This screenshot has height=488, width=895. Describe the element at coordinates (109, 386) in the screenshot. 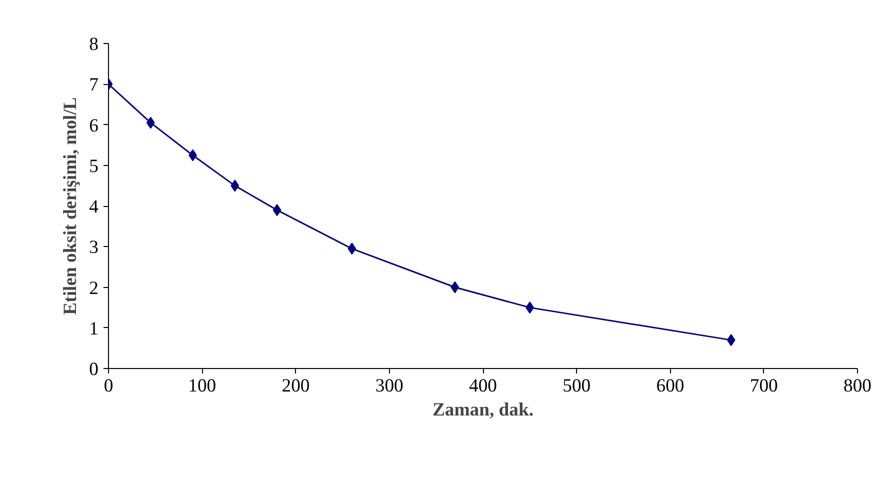

I see `x-tick-label: 0` at that location.